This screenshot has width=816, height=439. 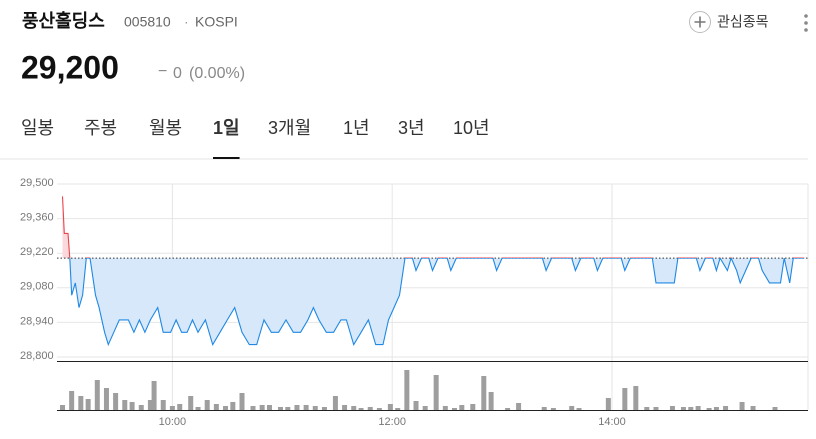 I want to click on y-tick-label: 28,800, so click(x=37, y=356).